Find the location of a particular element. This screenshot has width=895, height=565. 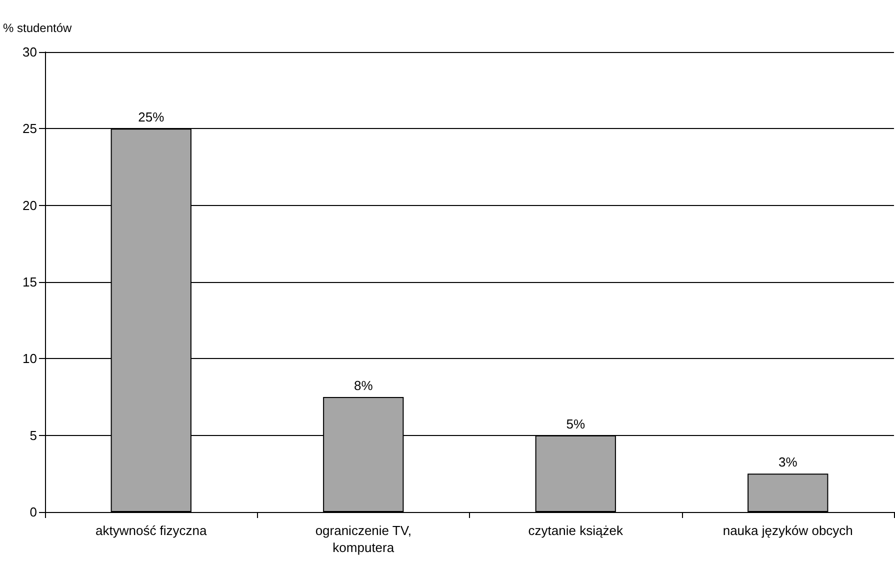

x-tick-label: aktywność fizyczna is located at coordinates (151, 530).